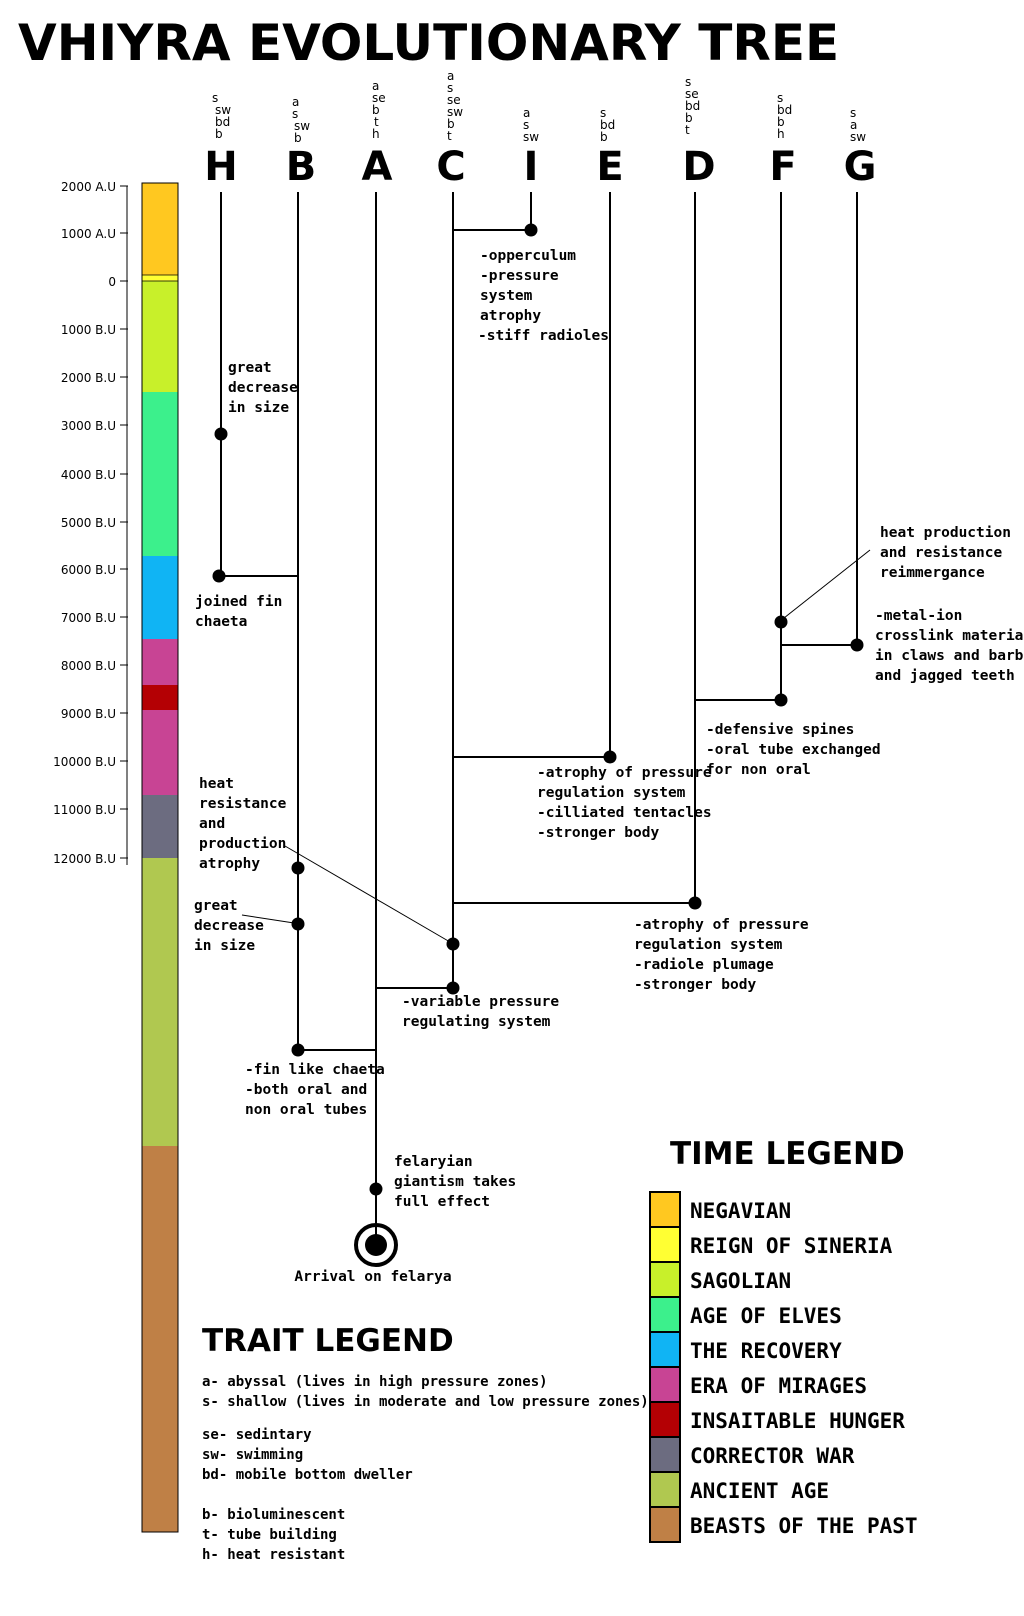 This screenshot has height=1616, width=1024. I want to click on time-legend-title: TIME LEGEND, so click(787, 1154).